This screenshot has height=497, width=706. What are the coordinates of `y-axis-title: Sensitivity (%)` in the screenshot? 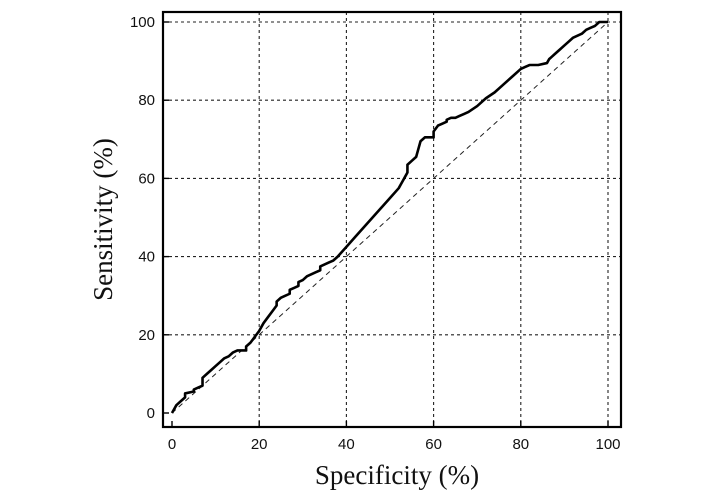 It's located at (103, 219).